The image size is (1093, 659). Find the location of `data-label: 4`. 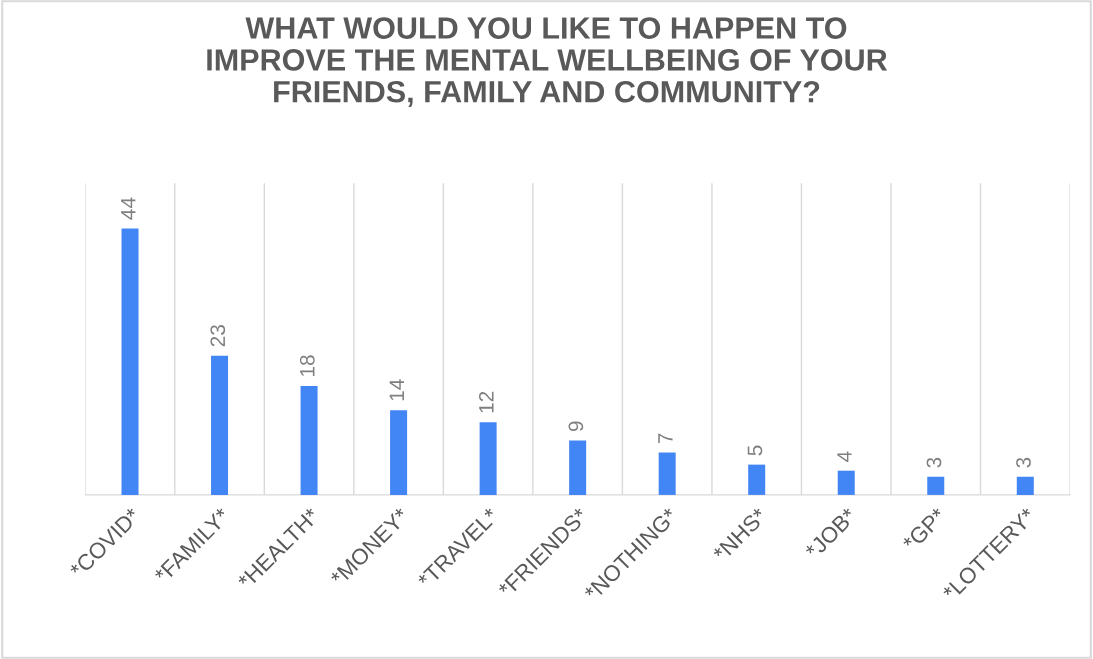

data-label: 4 is located at coordinates (844, 456).